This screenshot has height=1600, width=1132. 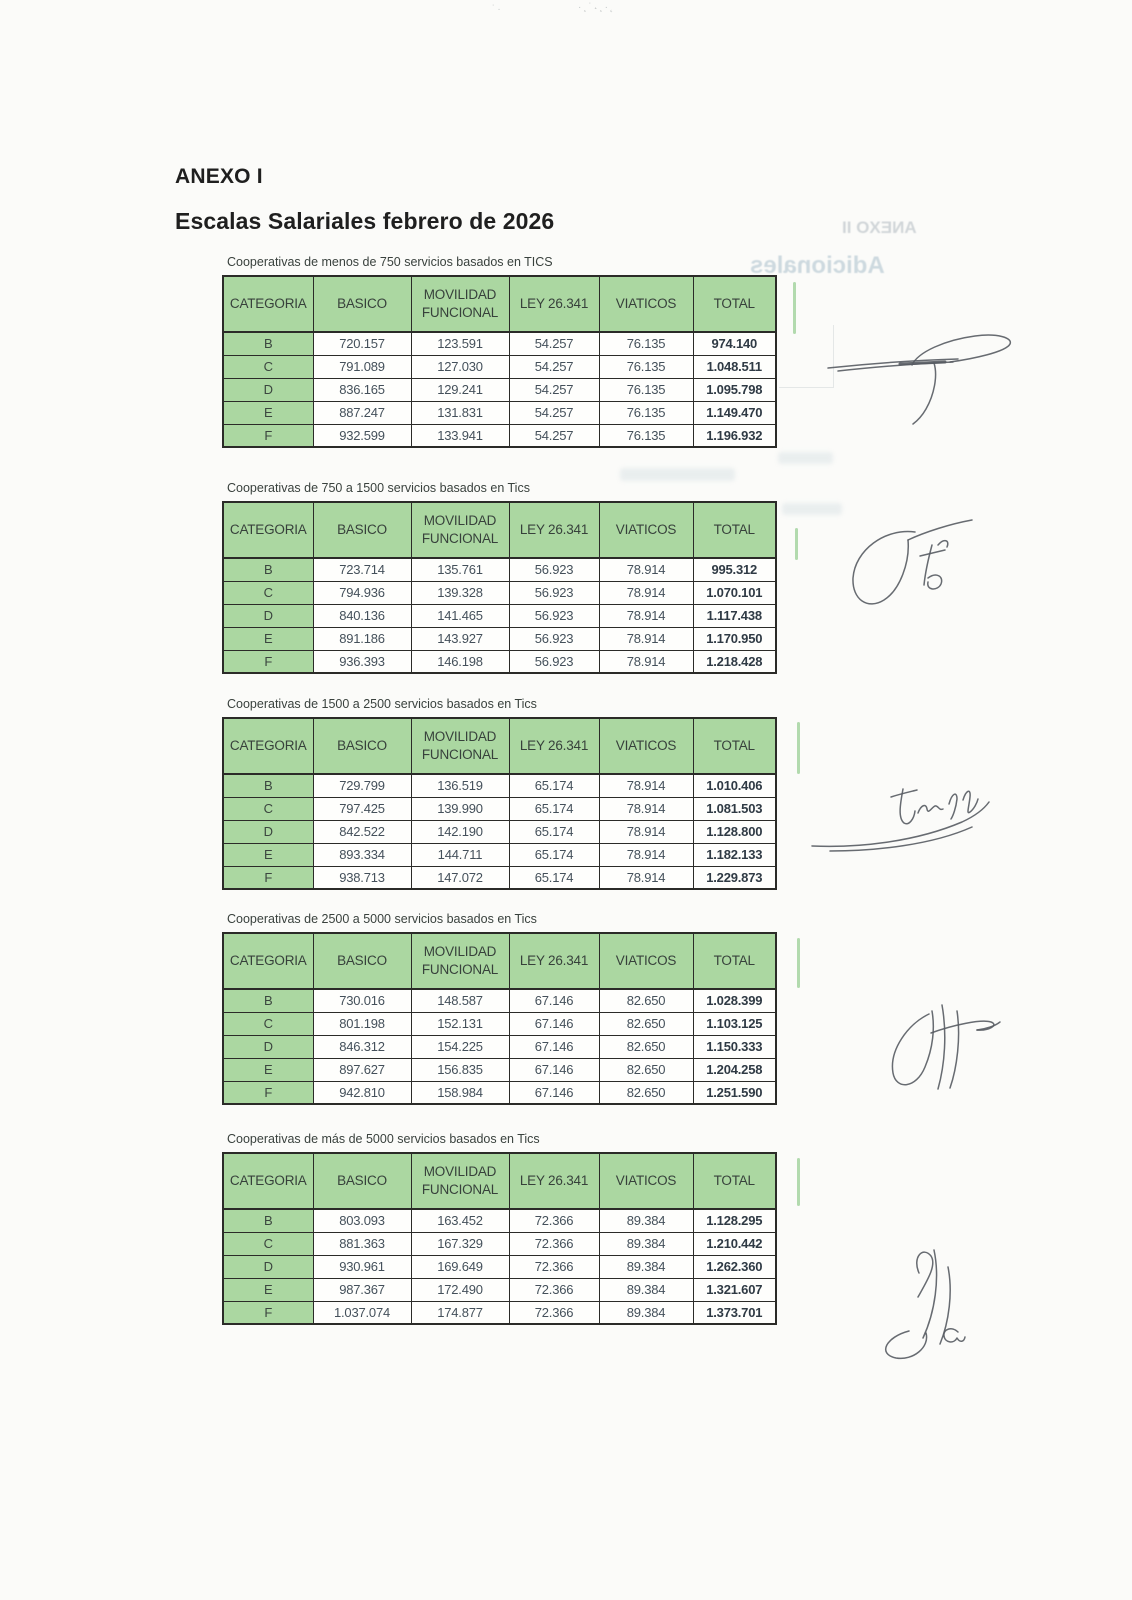 What do you see at coordinates (268, 638) in the screenshot?
I see `category-cell: E` at bounding box center [268, 638].